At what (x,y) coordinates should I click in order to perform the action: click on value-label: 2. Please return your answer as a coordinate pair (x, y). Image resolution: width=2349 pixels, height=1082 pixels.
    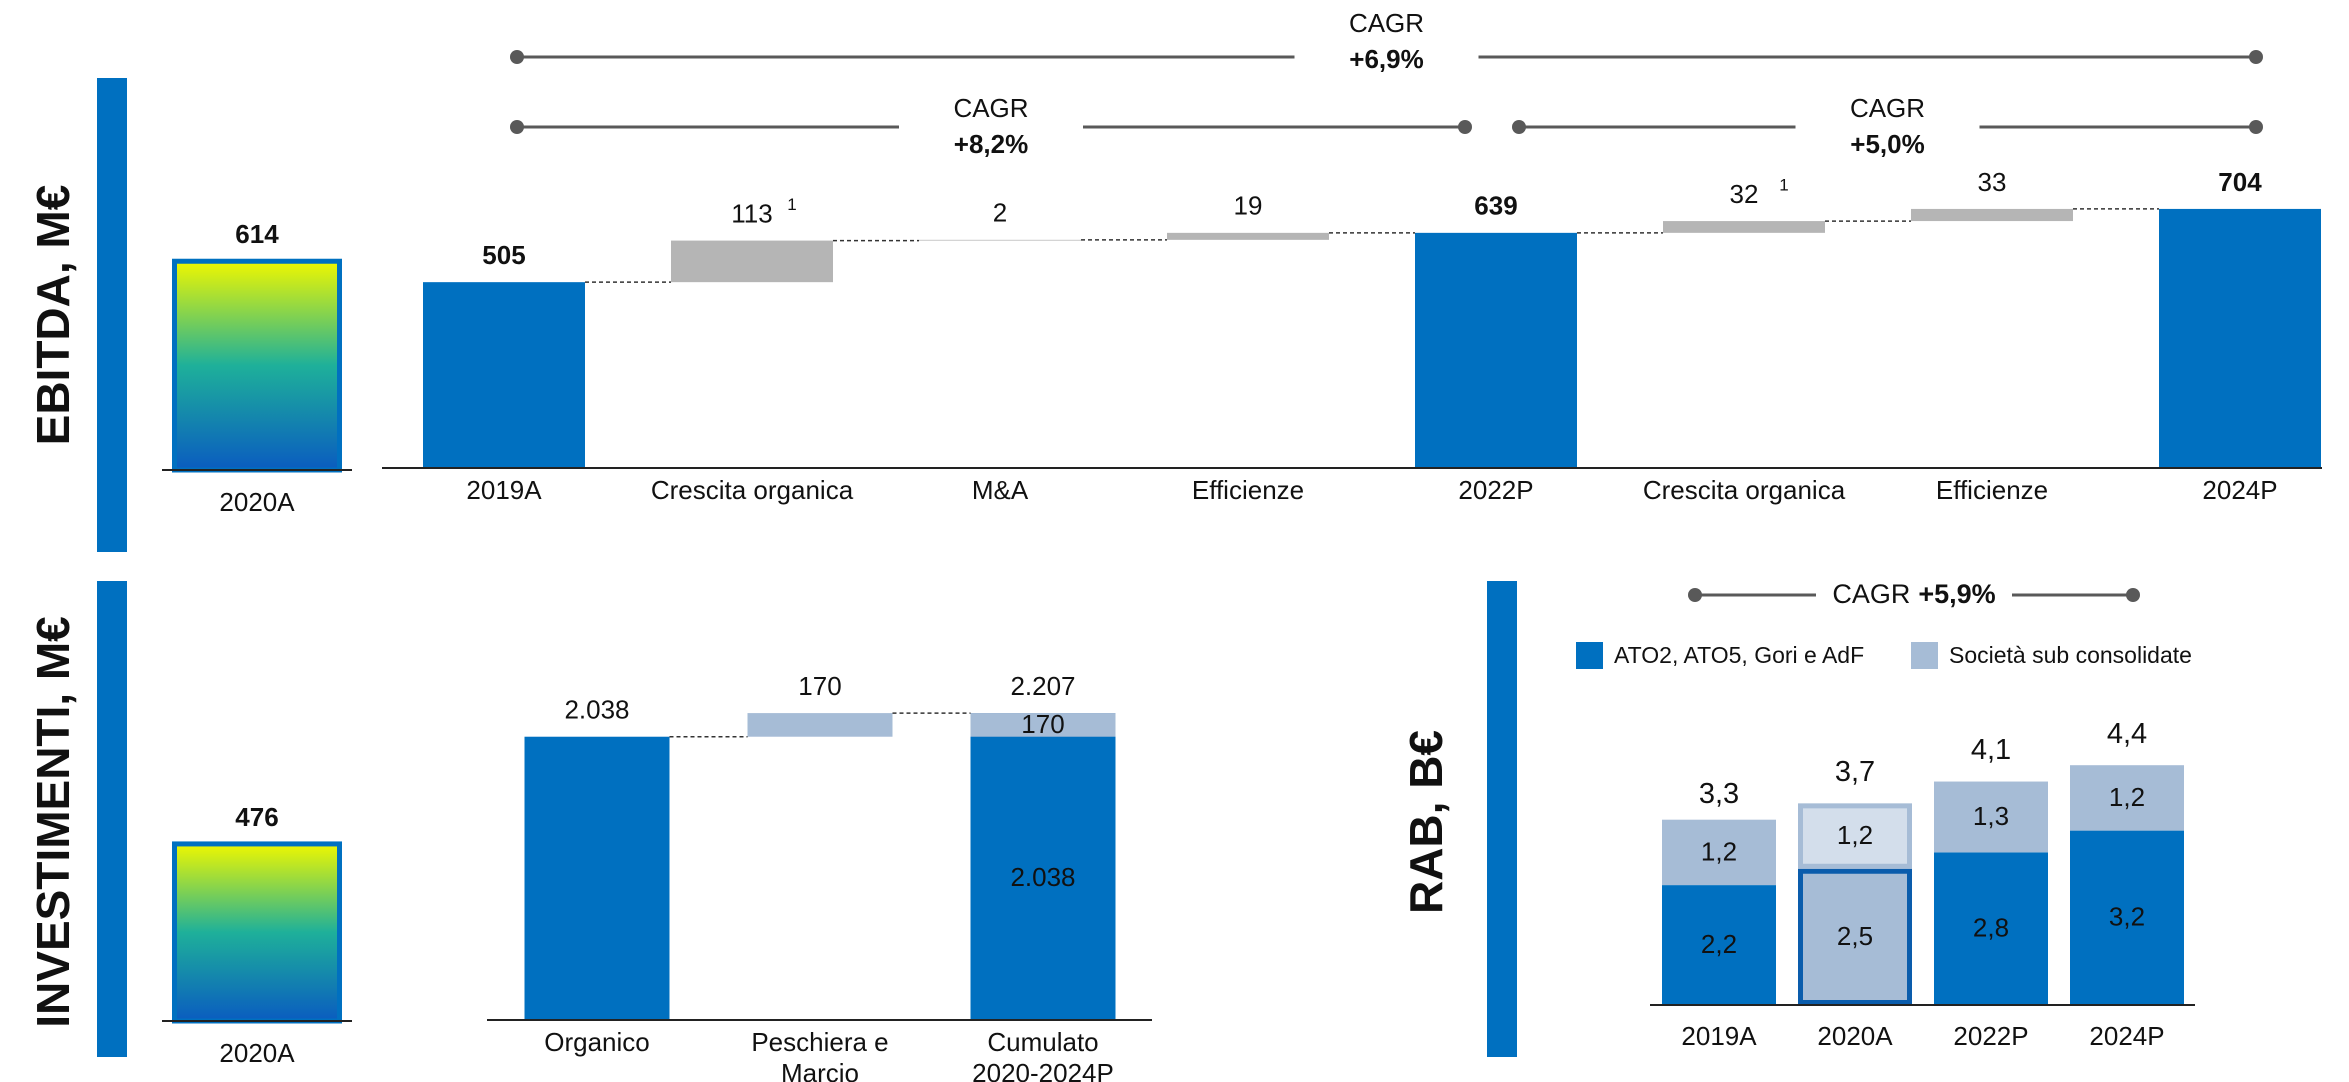
    Looking at the image, I should click on (1000, 213).